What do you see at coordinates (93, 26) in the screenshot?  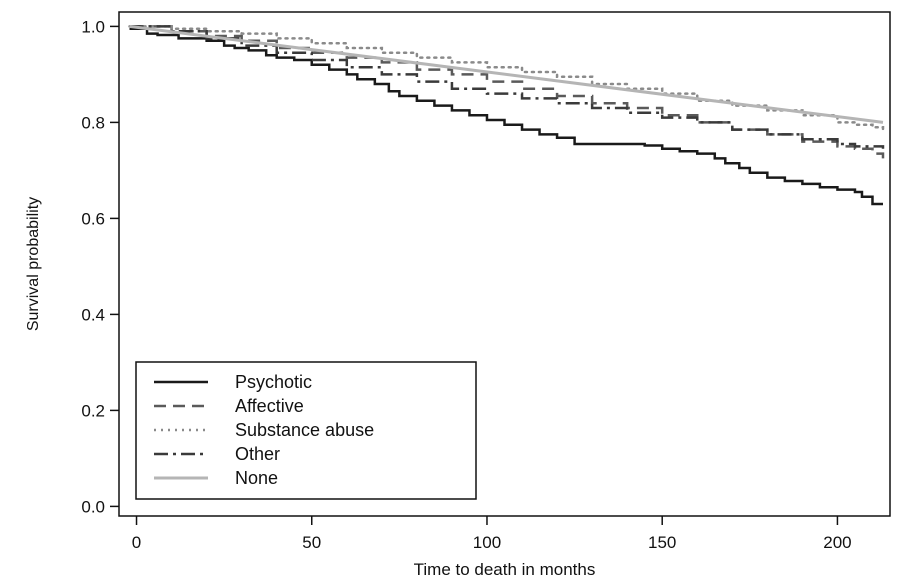 I see `y-tick-label: 1.0` at bounding box center [93, 26].